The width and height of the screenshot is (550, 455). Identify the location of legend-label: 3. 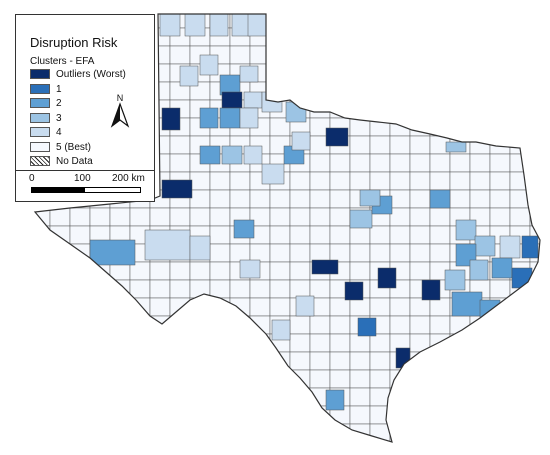
(59, 118).